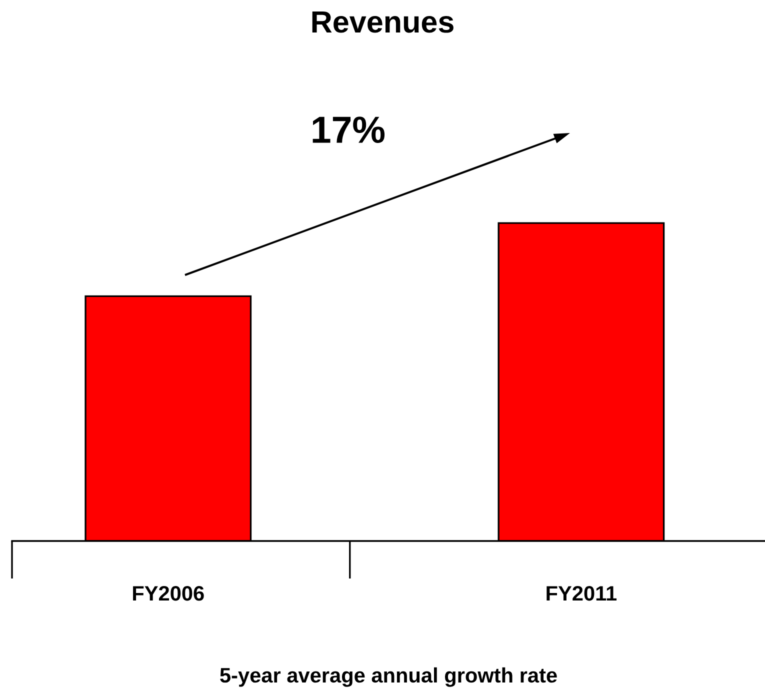 This screenshot has width=765, height=689. Describe the element at coordinates (388, 677) in the screenshot. I see `x-axis-title: 5-year average annual growth rate` at that location.